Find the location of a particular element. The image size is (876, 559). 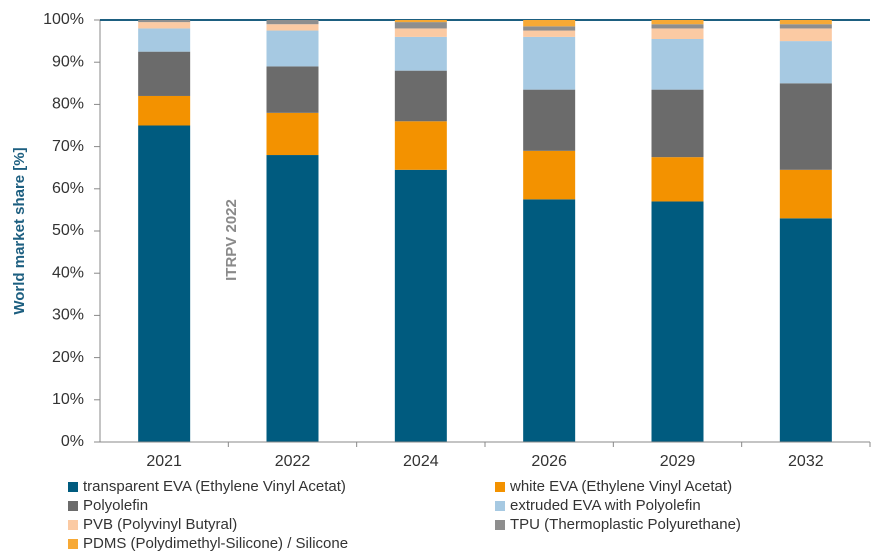

legend-label: Polyolefin is located at coordinates (115, 505).